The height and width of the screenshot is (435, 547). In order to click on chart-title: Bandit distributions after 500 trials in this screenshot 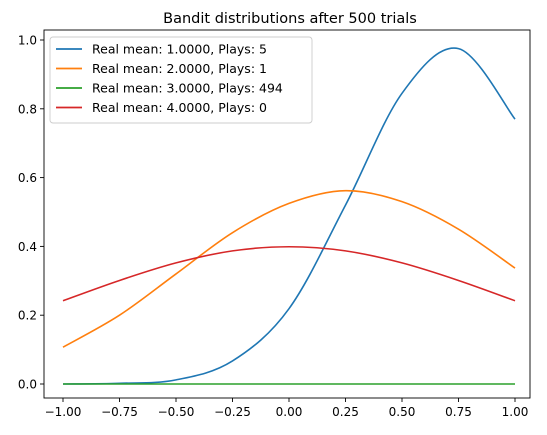, I will do `click(290, 19)`.